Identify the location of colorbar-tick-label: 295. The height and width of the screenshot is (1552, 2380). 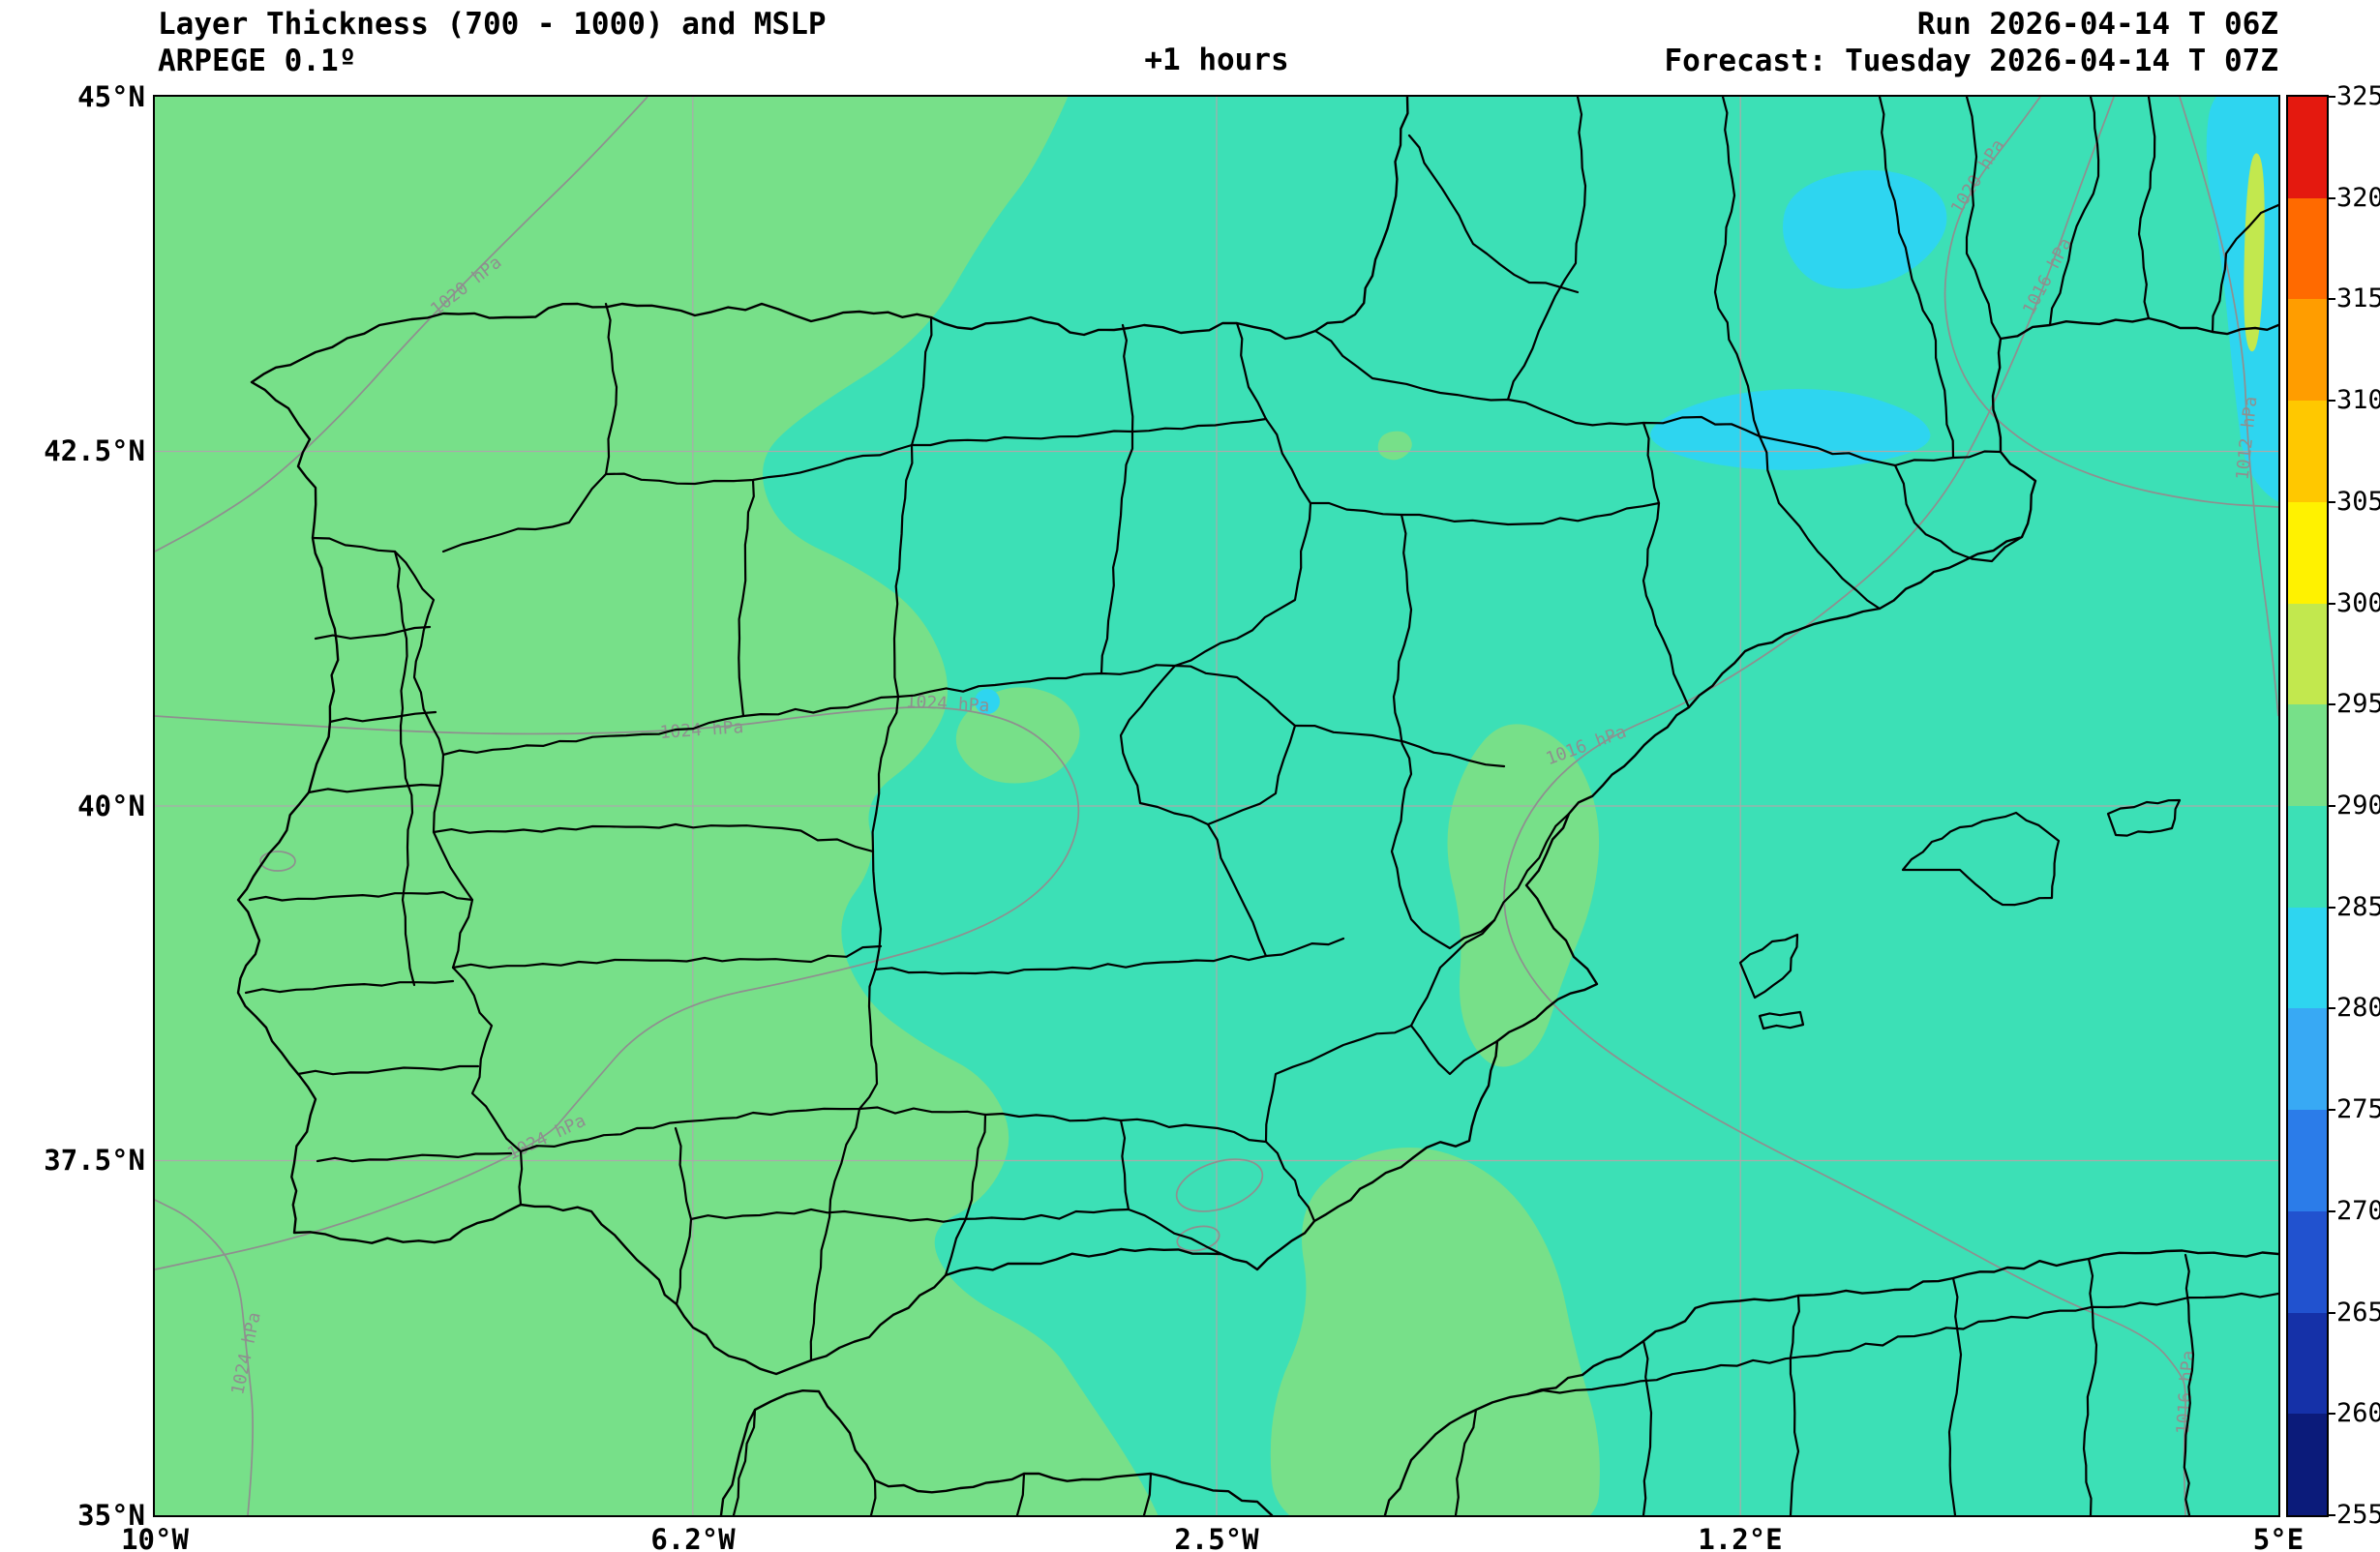
(2358, 705).